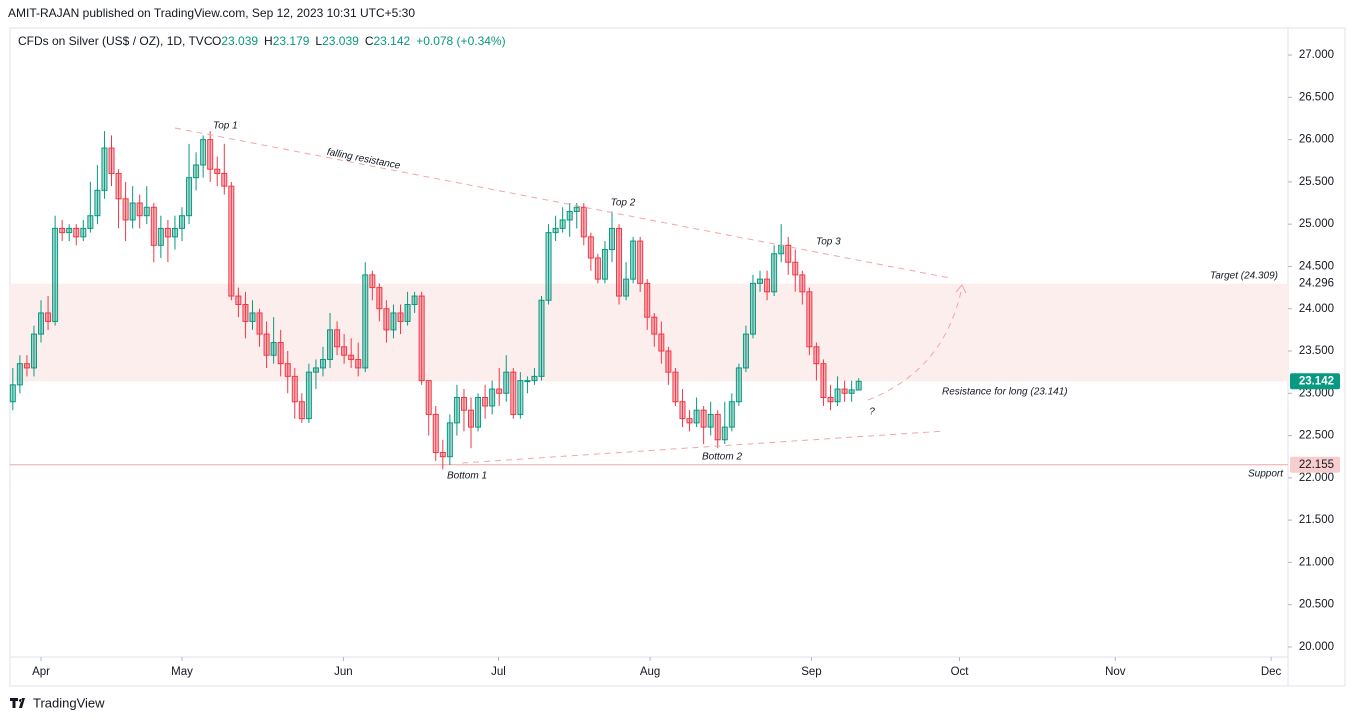  I want to click on x-tick-label: Nov, so click(1115, 672).